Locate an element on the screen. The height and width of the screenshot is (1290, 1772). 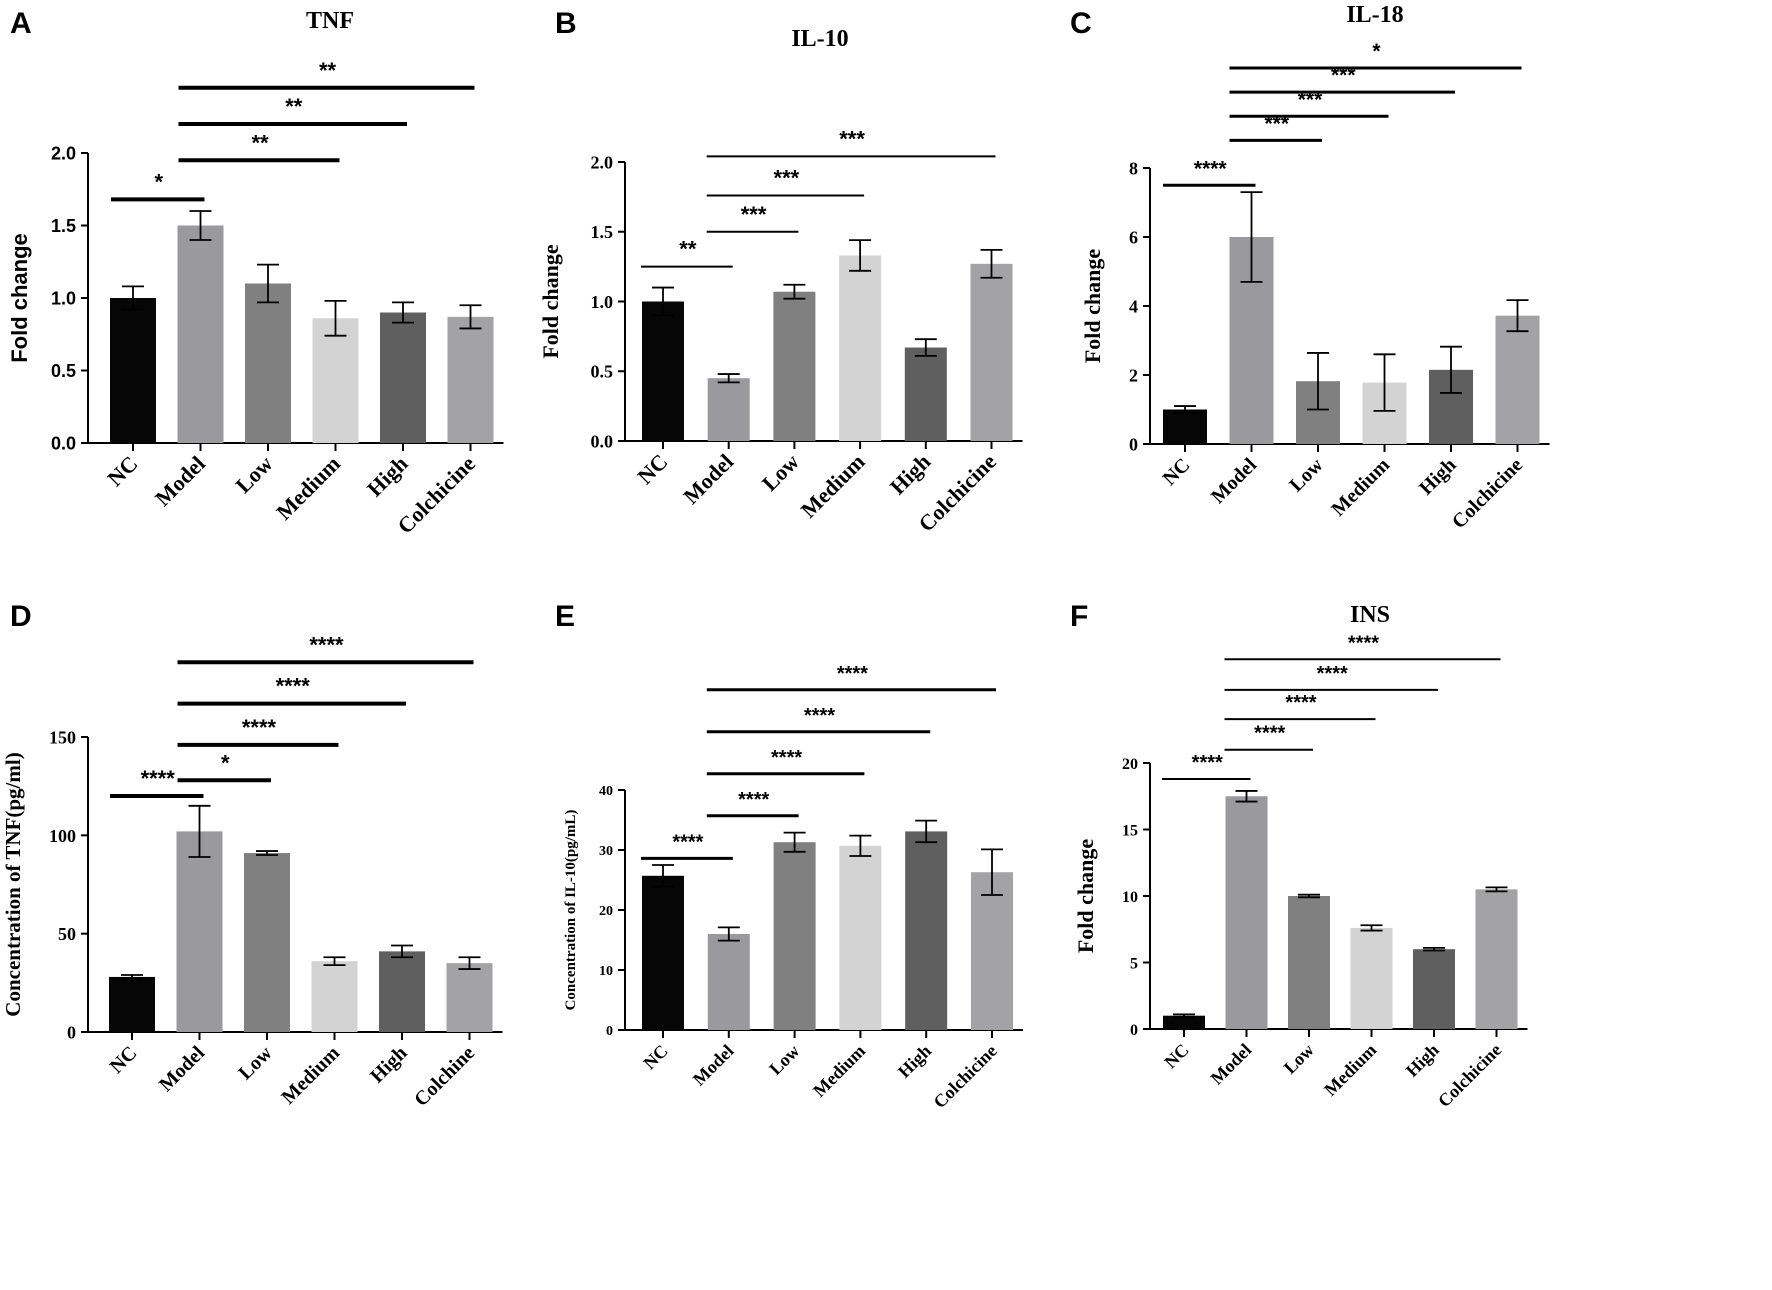
panel-label: E is located at coordinates (565, 616).